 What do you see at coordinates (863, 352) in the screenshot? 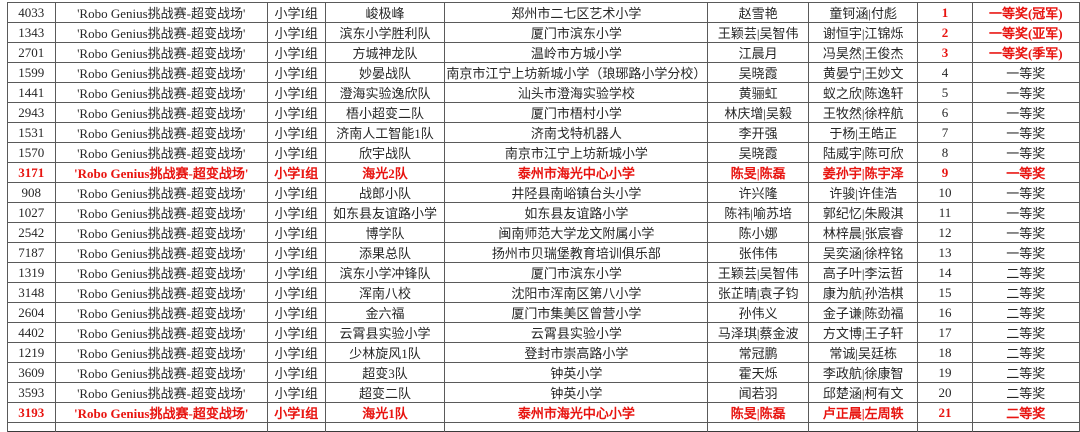
I see `cell-students: 常诚|吴廷栋` at bounding box center [863, 352].